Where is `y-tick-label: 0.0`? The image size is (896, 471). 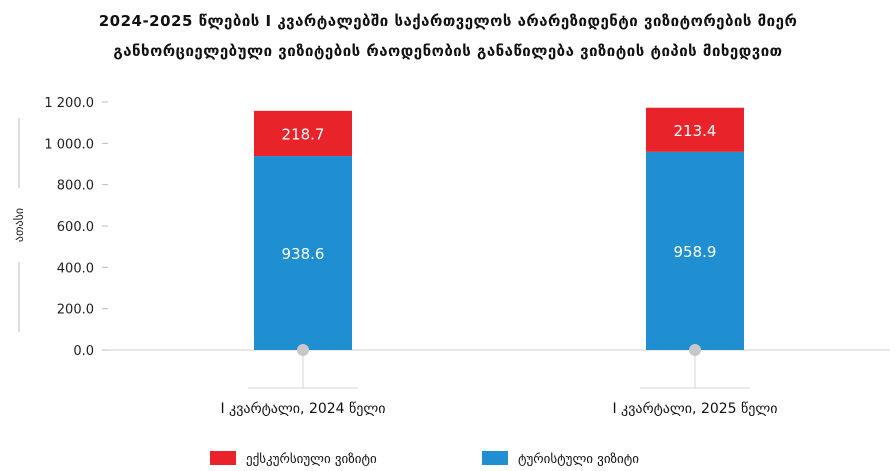 y-tick-label: 0.0 is located at coordinates (83, 351).